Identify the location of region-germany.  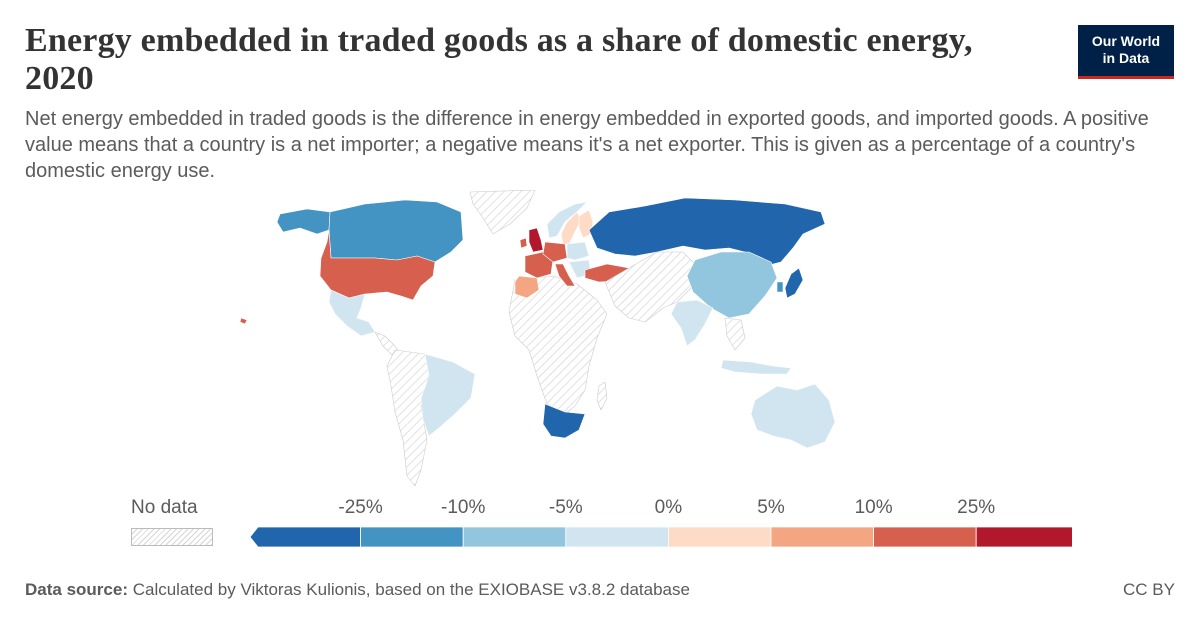
(555, 252).